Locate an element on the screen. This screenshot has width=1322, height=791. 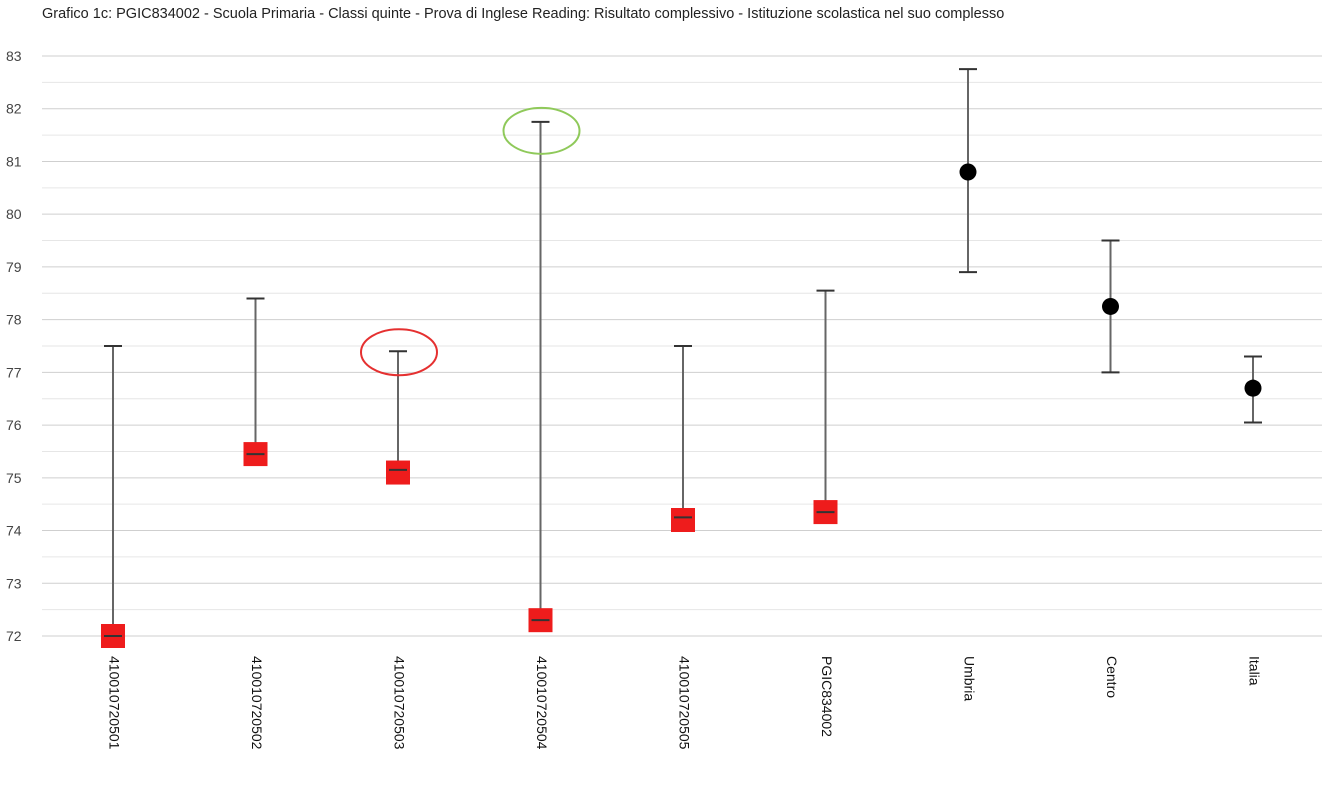
y-tick-label: 74 is located at coordinates (14, 531).